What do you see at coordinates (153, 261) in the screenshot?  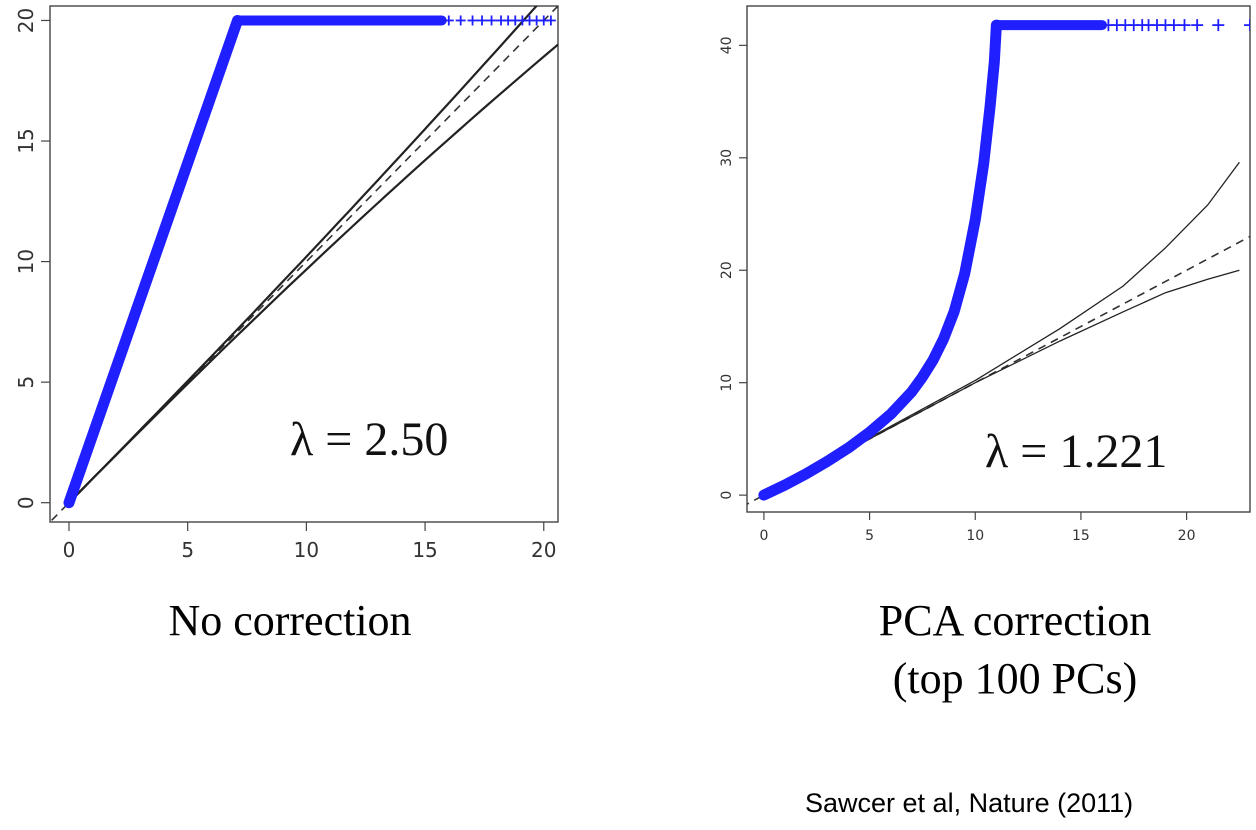 I see `observed-dense-rise` at bounding box center [153, 261].